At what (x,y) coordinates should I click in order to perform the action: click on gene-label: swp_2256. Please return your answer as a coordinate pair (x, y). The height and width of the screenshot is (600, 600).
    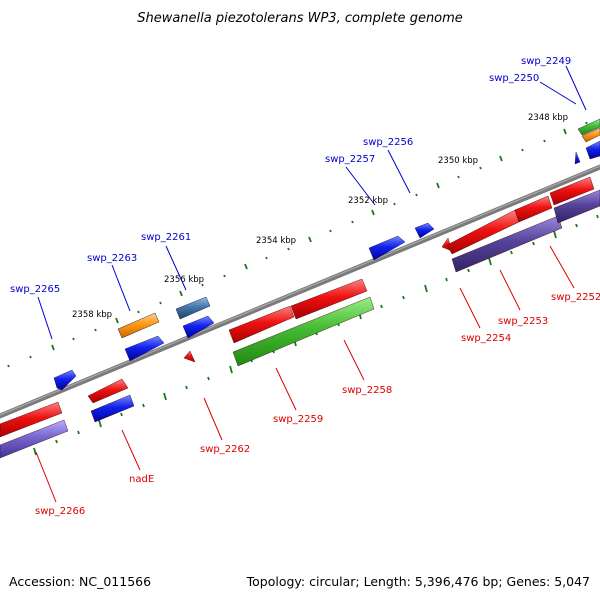
    Looking at the image, I should click on (388, 142).